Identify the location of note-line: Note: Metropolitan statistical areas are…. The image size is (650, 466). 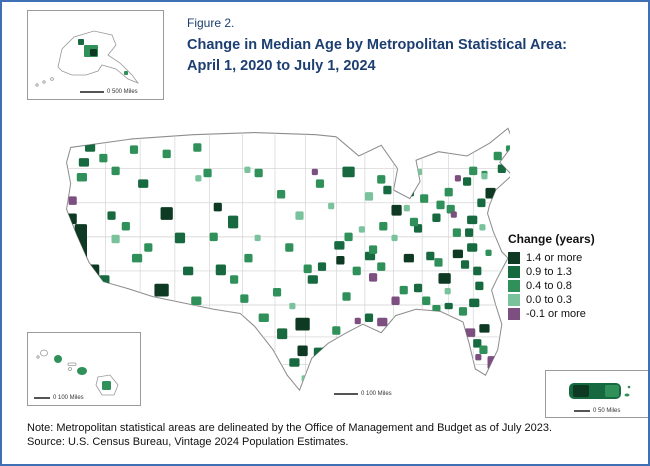
(290, 428).